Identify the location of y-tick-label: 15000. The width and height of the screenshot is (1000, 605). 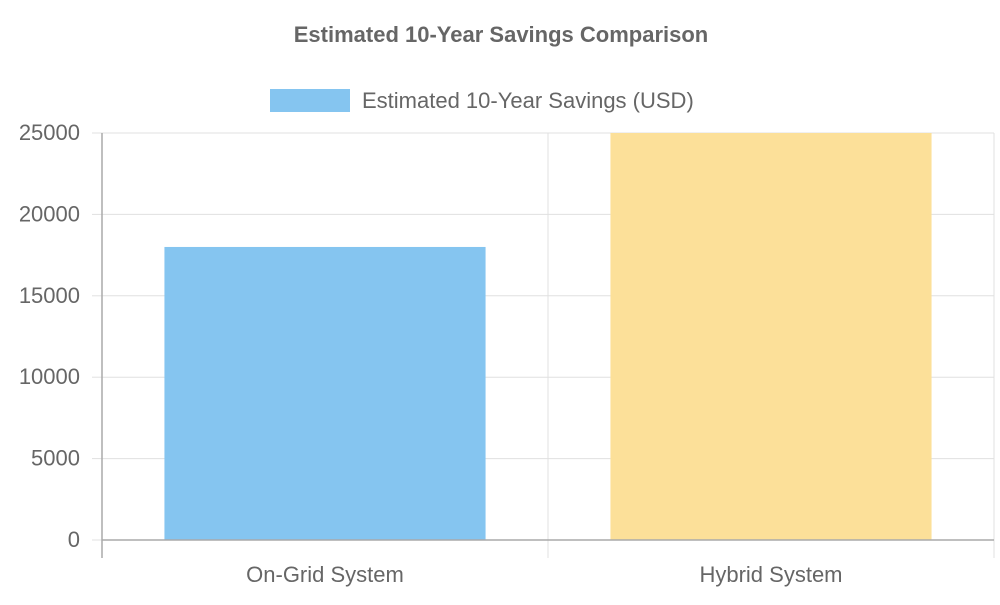
(49, 295).